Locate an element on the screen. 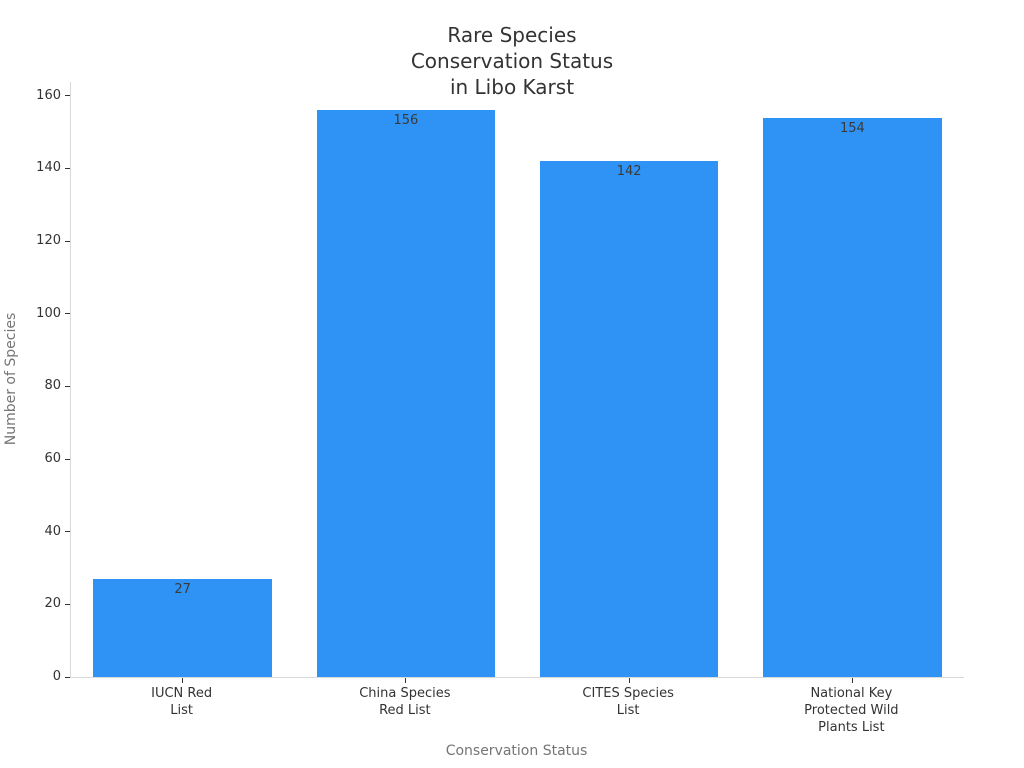  x-axis-title: Conservation Status is located at coordinates (516, 751).